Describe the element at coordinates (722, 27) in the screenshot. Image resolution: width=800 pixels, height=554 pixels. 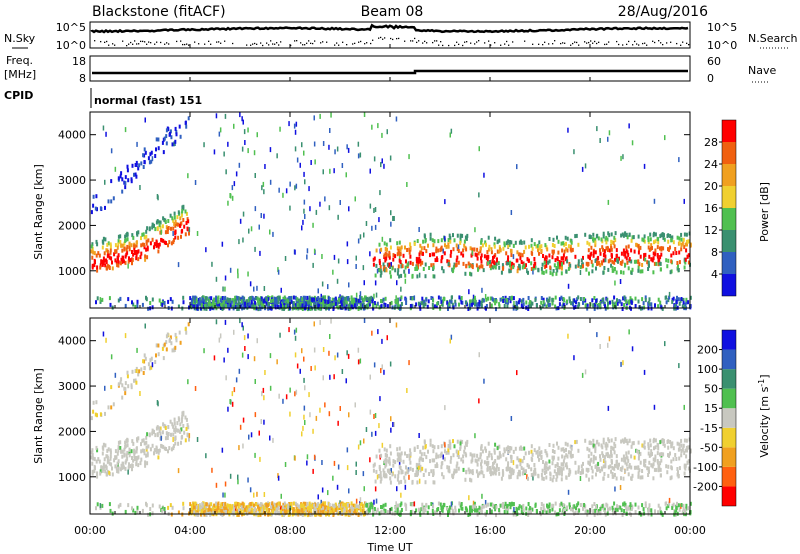
I see `noise-right-tick-high: 10^5` at that location.